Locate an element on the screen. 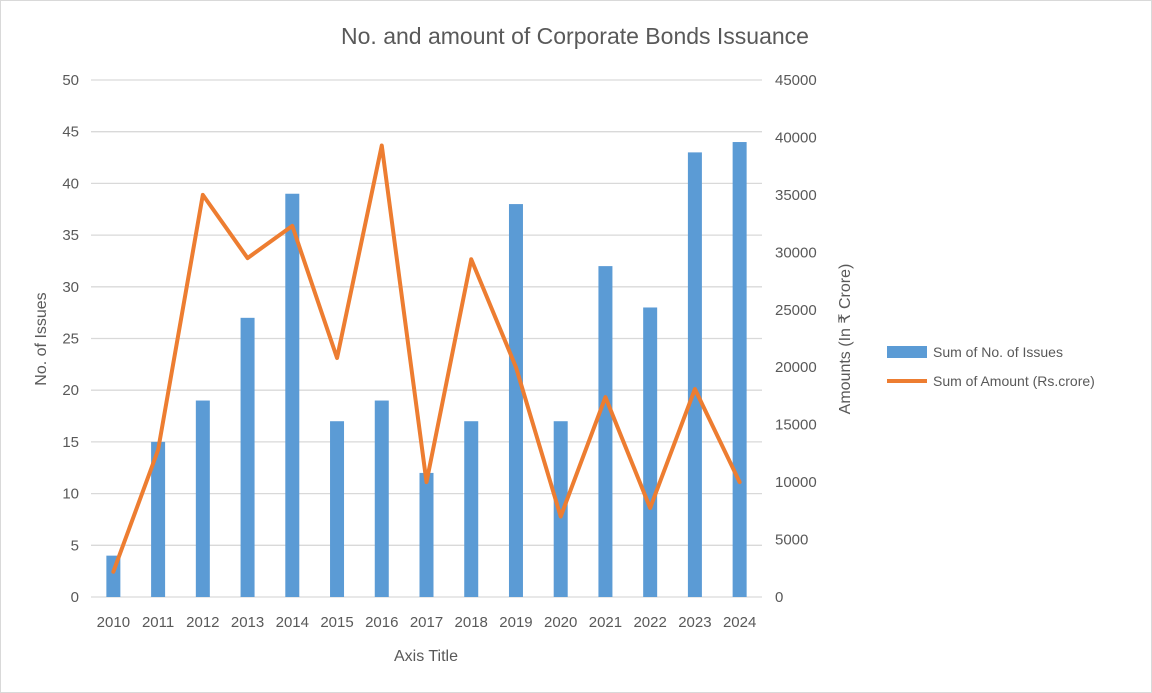 The height and width of the screenshot is (693, 1152). legend-label-issues: Sum of No. of Issues is located at coordinates (998, 352).